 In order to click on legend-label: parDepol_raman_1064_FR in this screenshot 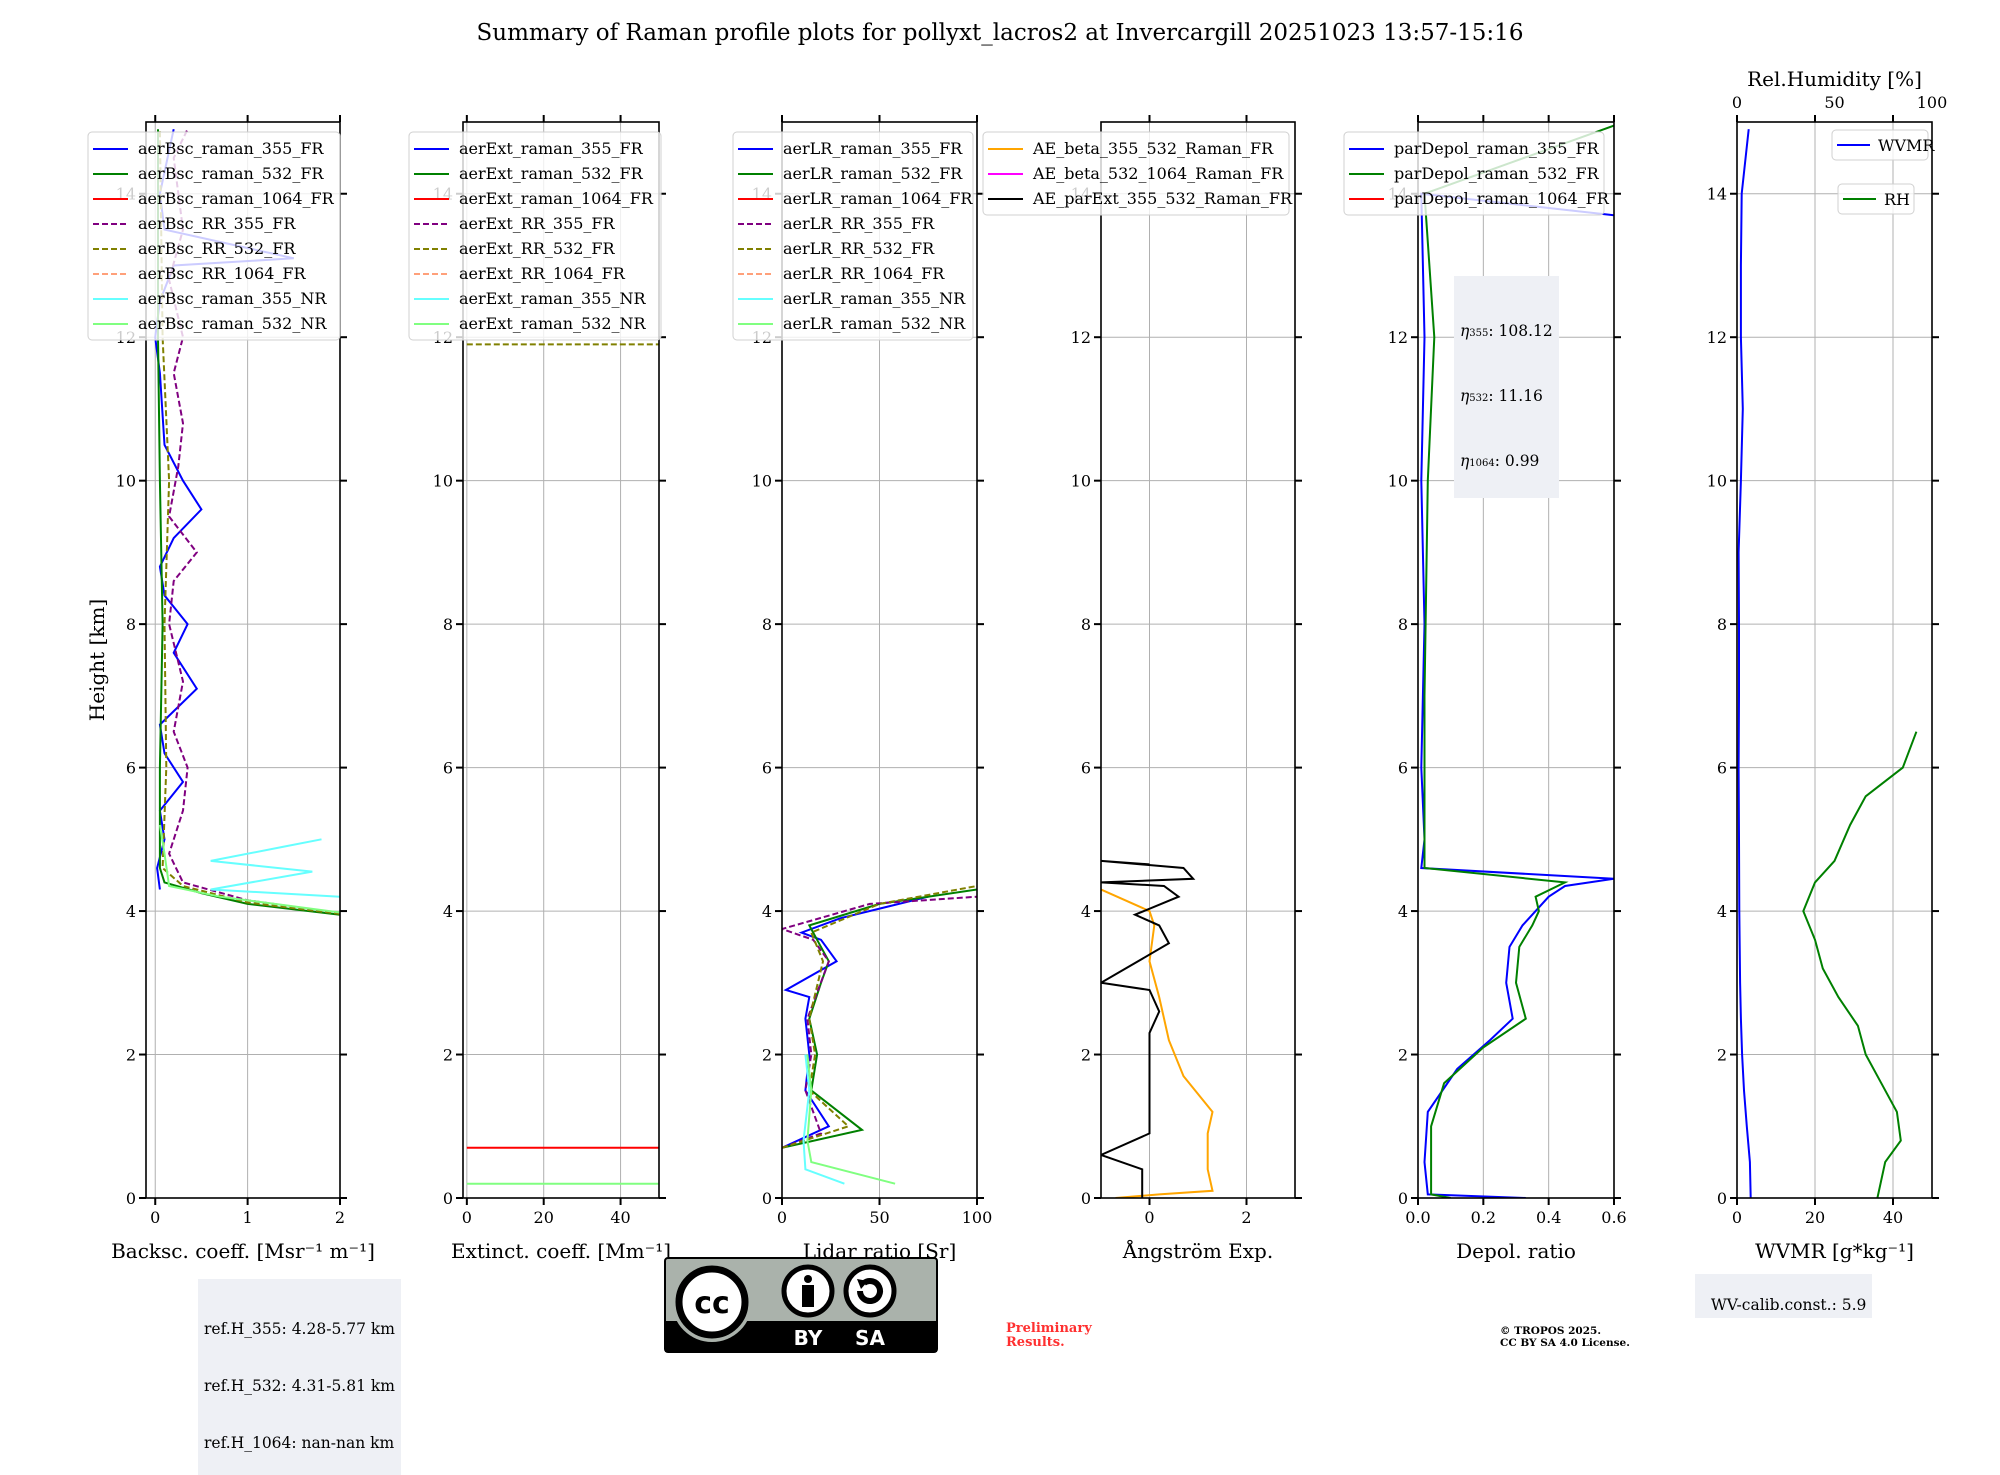, I will do `click(1502, 198)`.